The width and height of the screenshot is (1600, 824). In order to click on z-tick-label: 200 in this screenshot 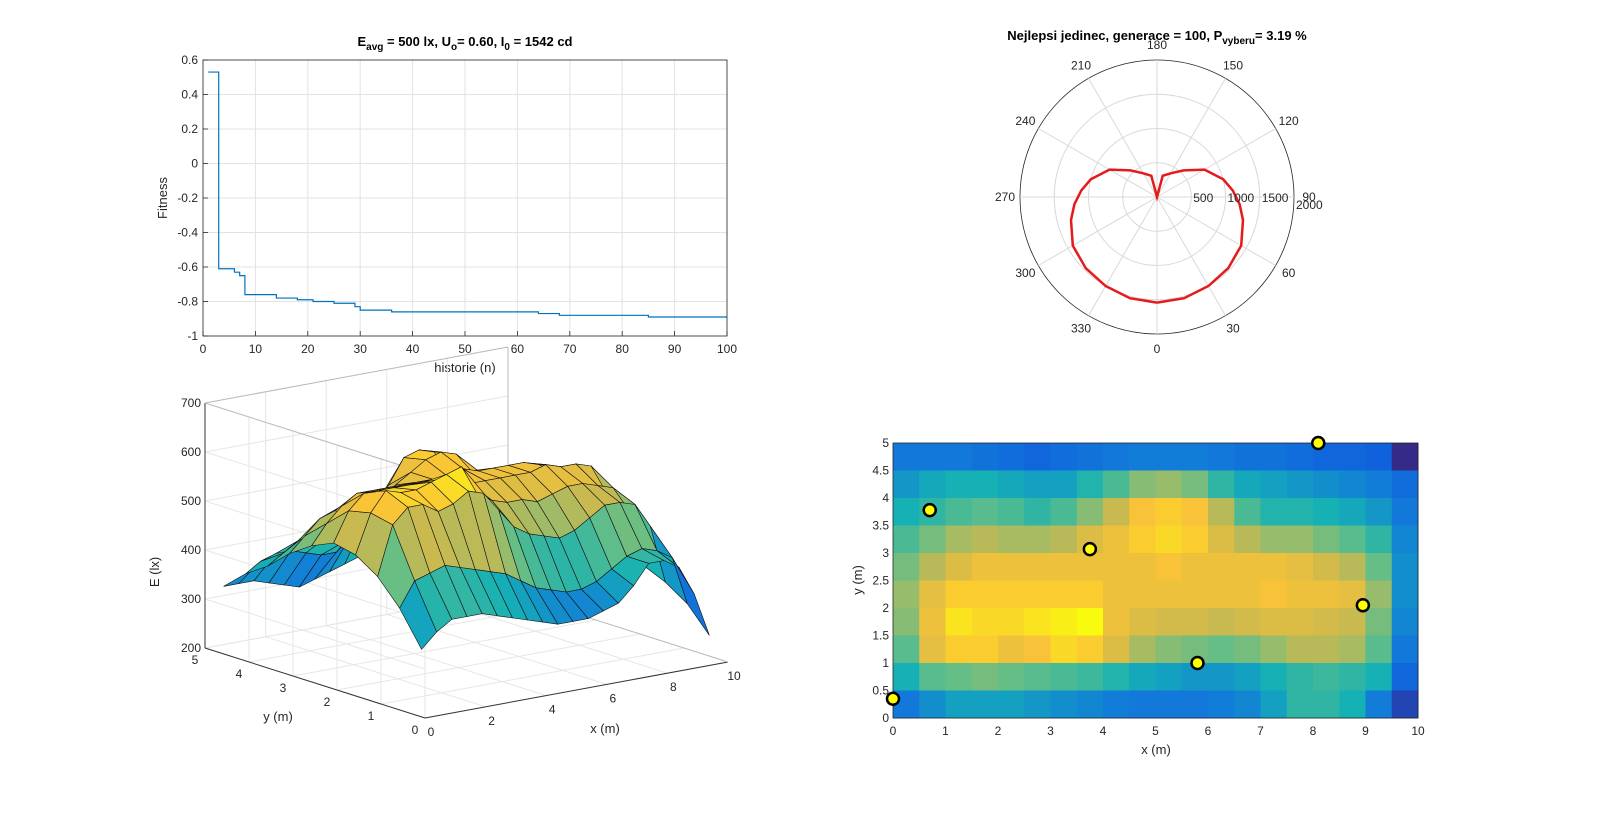, I will do `click(191, 648)`.